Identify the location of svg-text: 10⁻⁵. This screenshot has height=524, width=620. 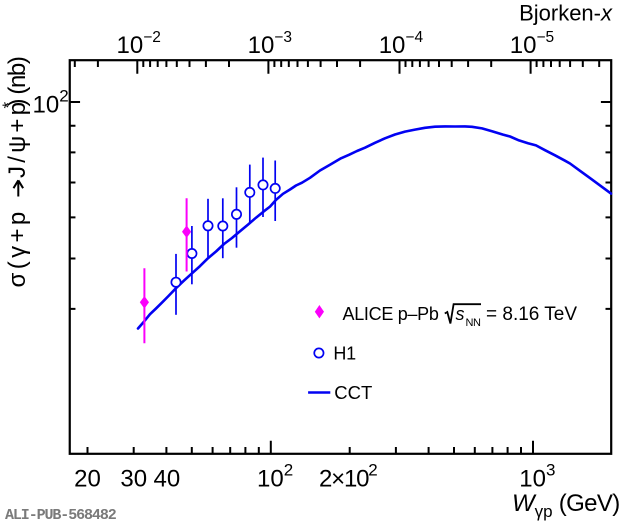
(532, 44).